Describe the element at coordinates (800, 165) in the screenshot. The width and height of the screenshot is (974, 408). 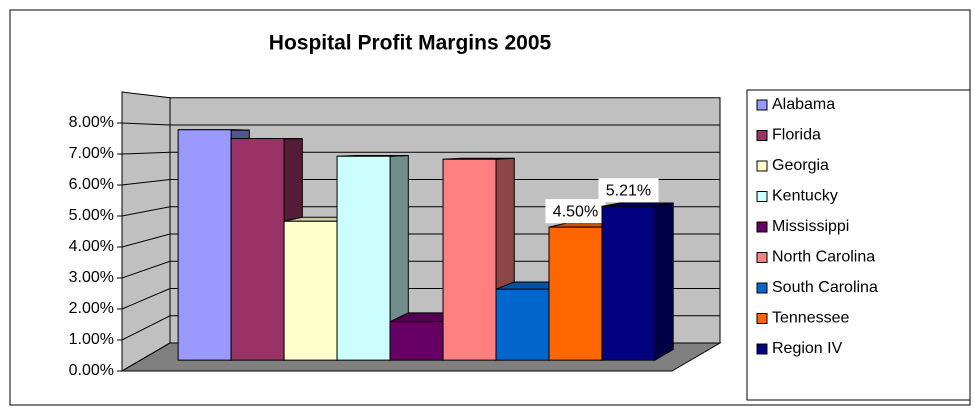
I see `legend-label: Georgia` at that location.